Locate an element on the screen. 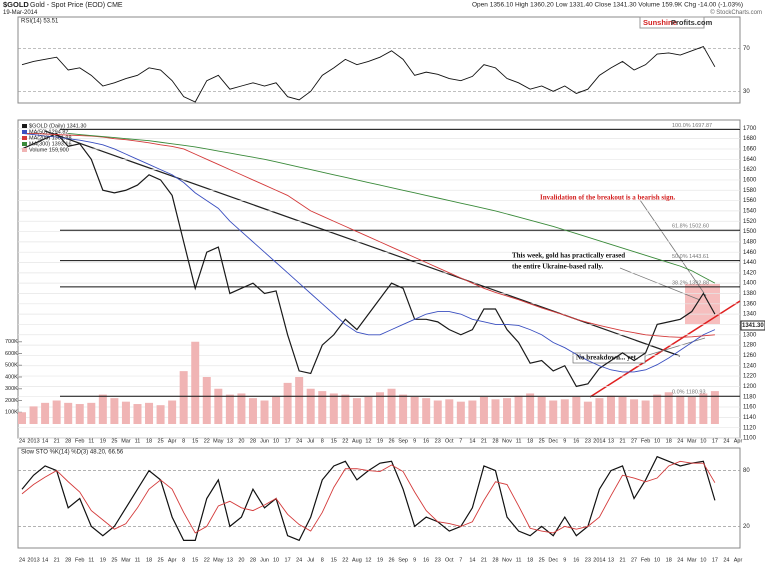 This screenshot has height=566, width=765. level-label: 61.8% 1502.60 is located at coordinates (690, 227).